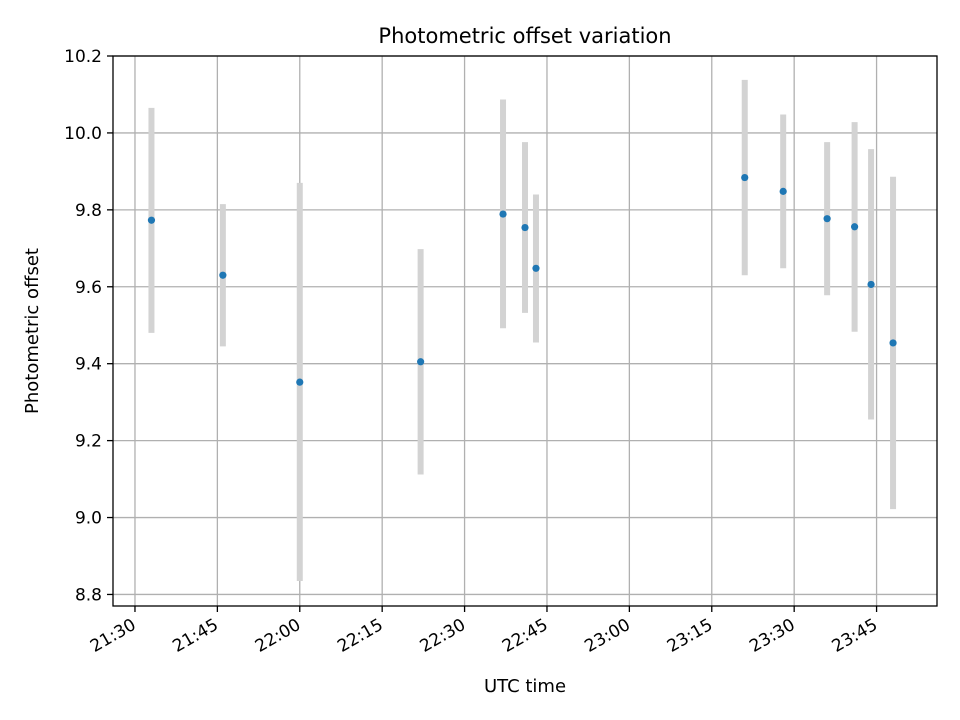 This screenshot has height=720, width=960. Describe the element at coordinates (88, 326) in the screenshot. I see `y-axis: 8.8 9.0 9.2 9.4 9.6 9.8 10.0 10.2` at that location.